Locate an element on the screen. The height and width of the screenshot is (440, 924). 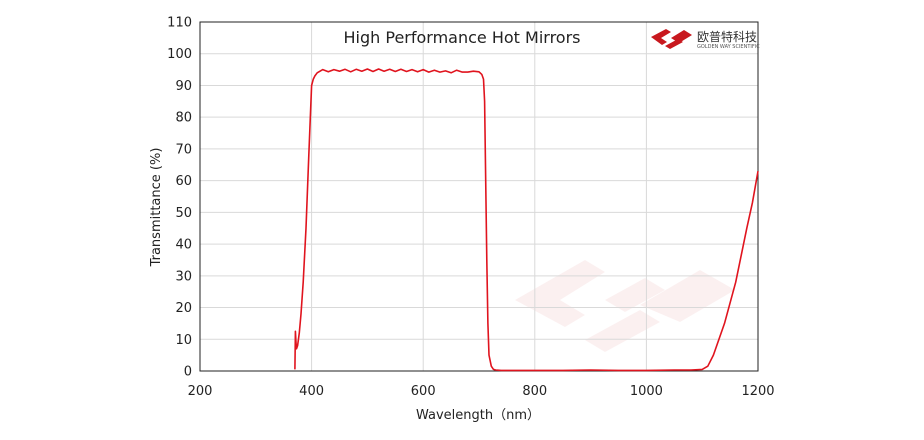
logo-name-en: GOLDEN WAY SCIENTIFIC is located at coordinates (728, 47).